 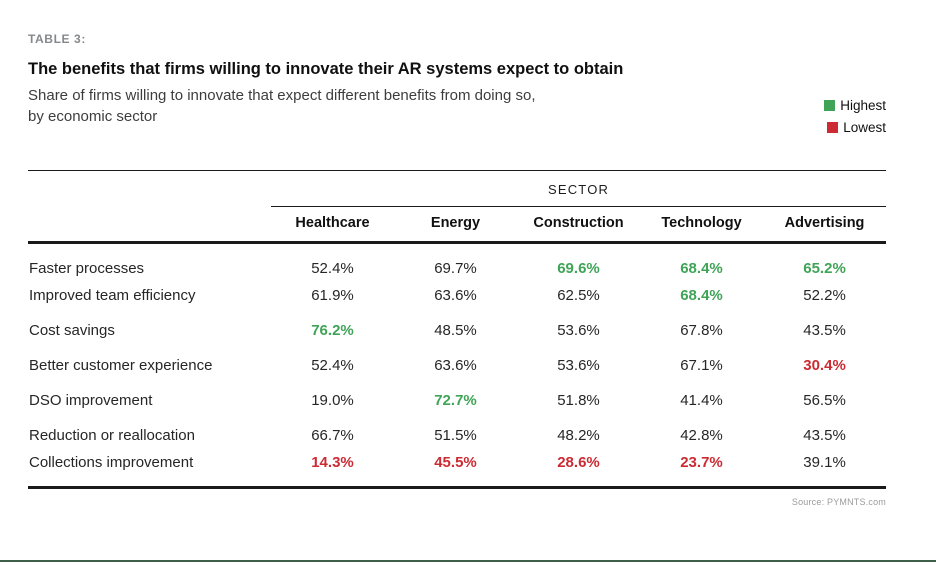 What do you see at coordinates (111, 462) in the screenshot?
I see `row-label: Collections improvement` at bounding box center [111, 462].